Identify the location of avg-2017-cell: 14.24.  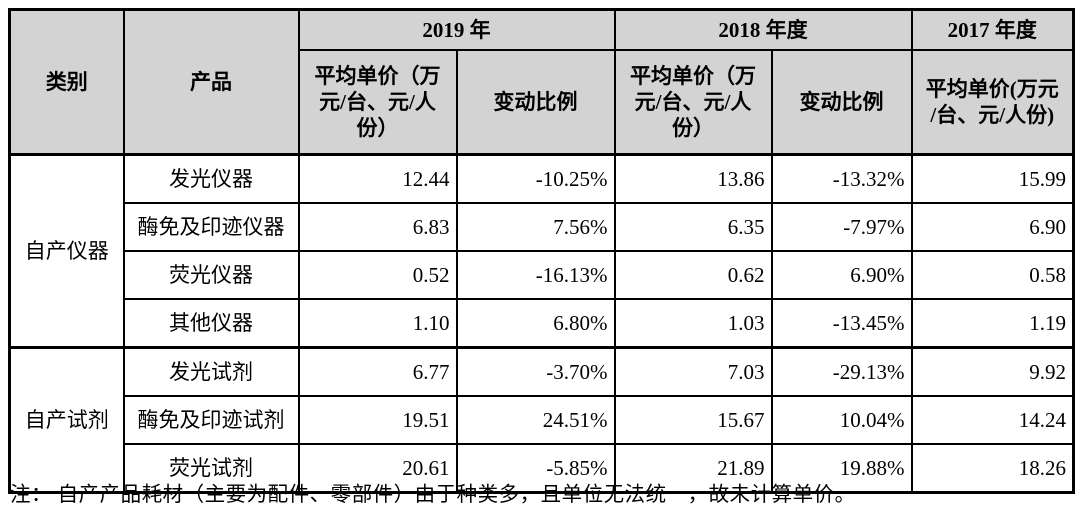
(992, 420).